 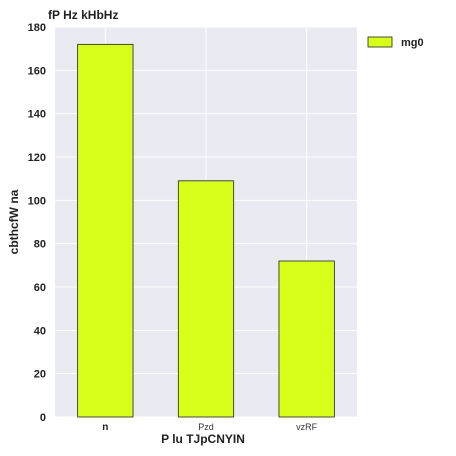 What do you see at coordinates (40, 245) in the screenshot?
I see `y-tick-label: 80` at bounding box center [40, 245].